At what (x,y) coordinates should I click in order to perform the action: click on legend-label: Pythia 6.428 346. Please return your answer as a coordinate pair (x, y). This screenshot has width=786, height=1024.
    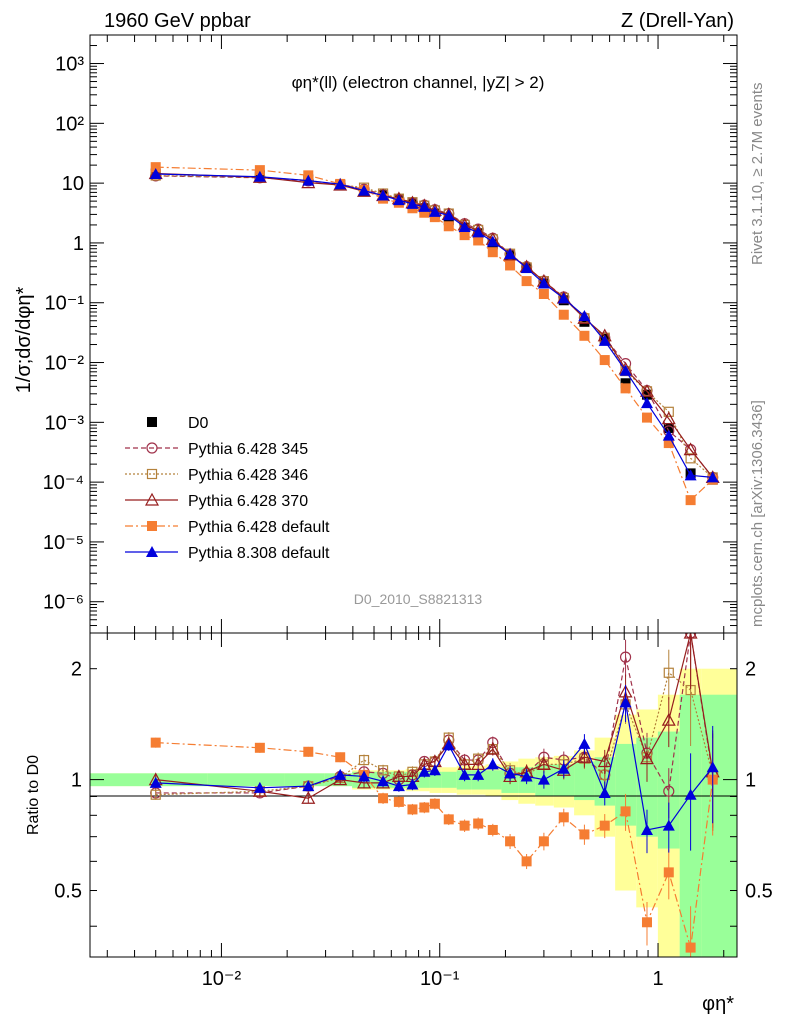
    Looking at the image, I should click on (248, 475).